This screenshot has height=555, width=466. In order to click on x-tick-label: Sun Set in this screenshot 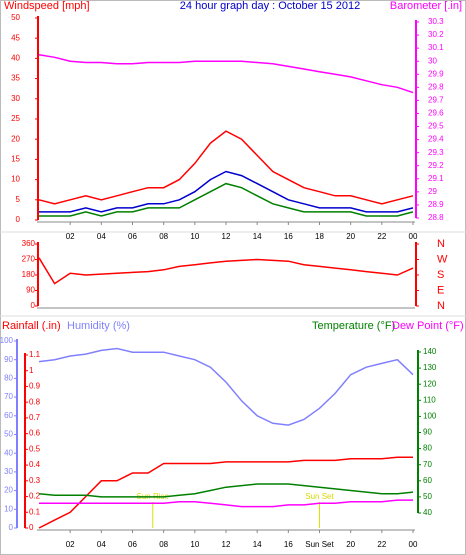, I will do `click(319, 544)`.